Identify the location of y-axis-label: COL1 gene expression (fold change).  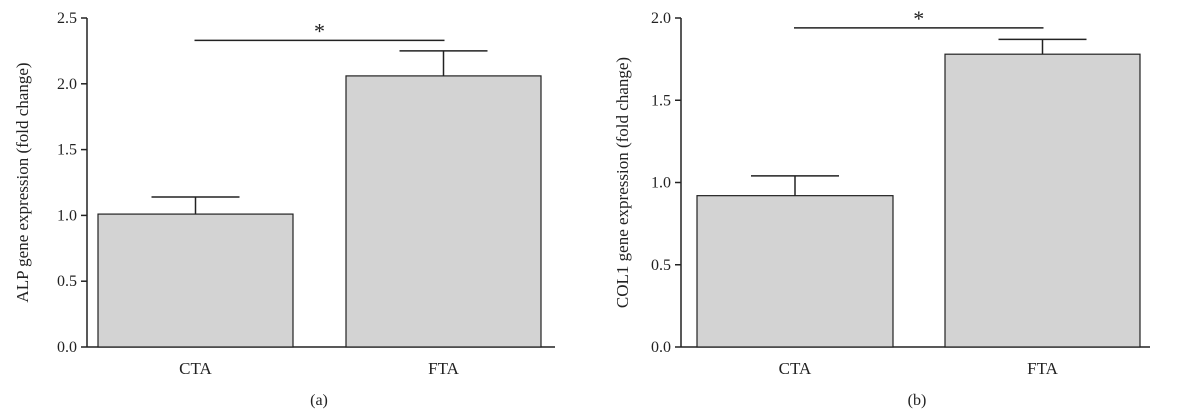
(622, 182).